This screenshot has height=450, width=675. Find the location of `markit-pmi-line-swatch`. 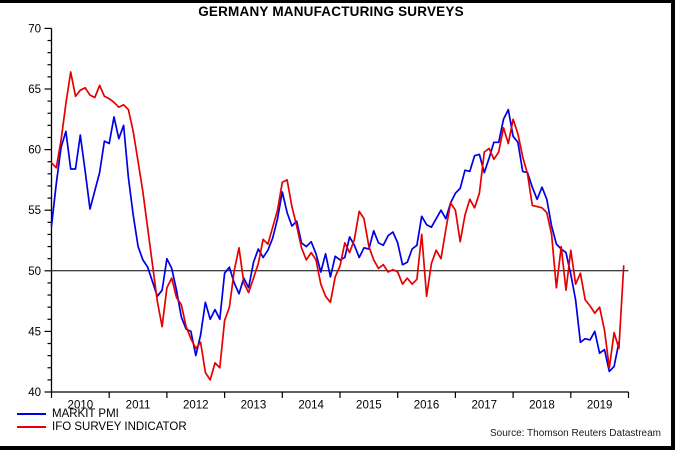

markit-pmi-line-swatch is located at coordinates (31, 414).